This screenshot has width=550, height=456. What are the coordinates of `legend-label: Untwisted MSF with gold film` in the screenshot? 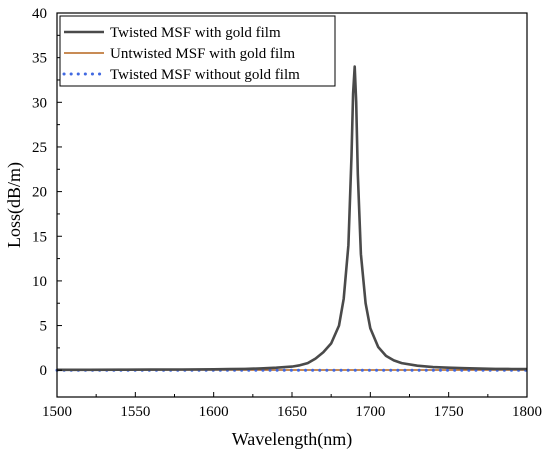 It's located at (202, 54).